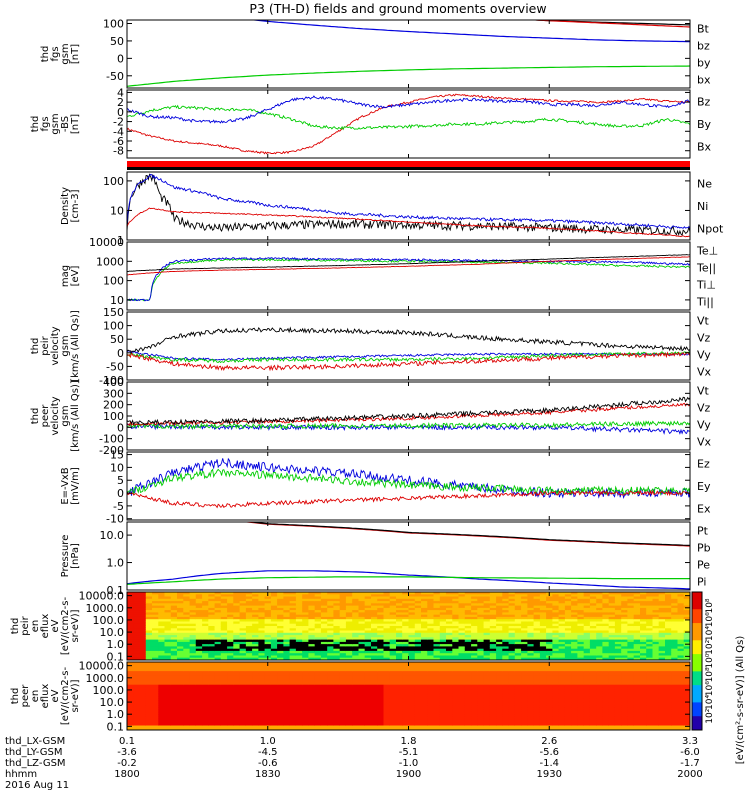 This screenshot has height=800, width=750. Describe the element at coordinates (408, 349) in the screenshot. I see `series-group` at that location.